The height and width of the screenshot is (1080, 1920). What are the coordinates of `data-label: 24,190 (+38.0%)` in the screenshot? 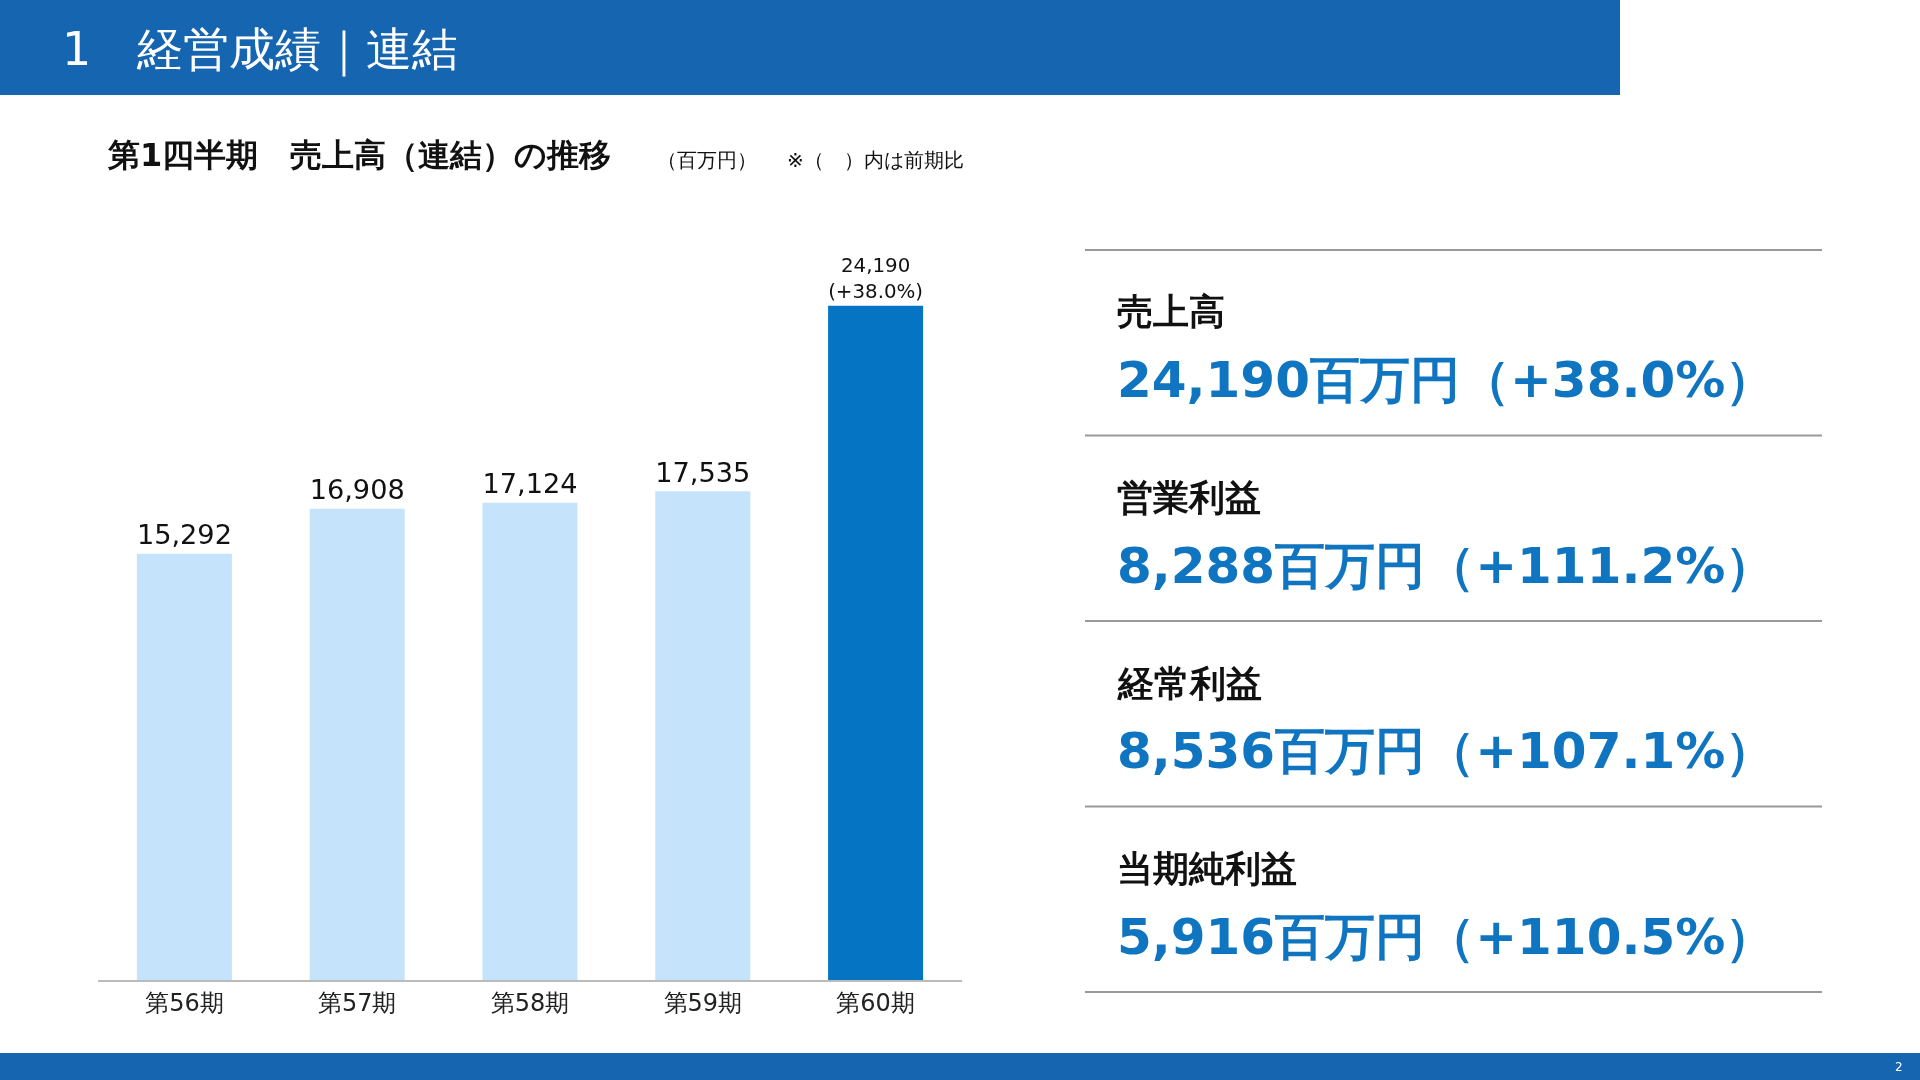 It's located at (876, 278).